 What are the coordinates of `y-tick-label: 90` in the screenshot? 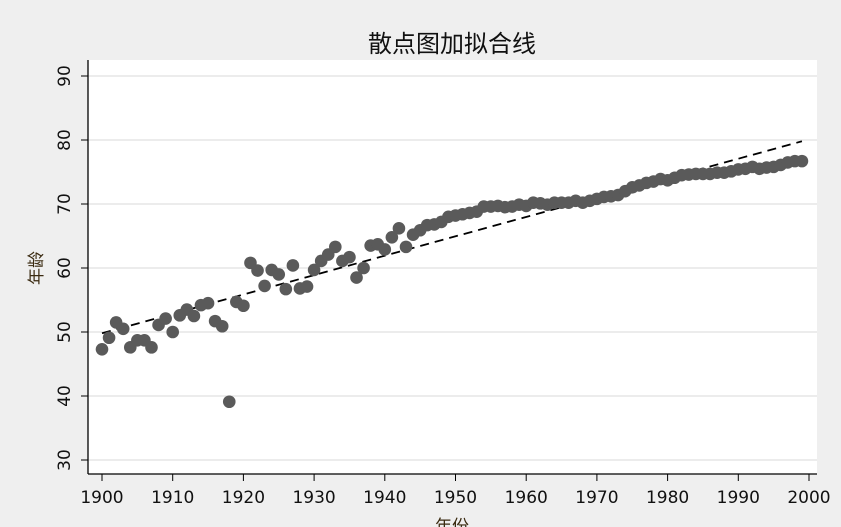 It's located at (65, 76).